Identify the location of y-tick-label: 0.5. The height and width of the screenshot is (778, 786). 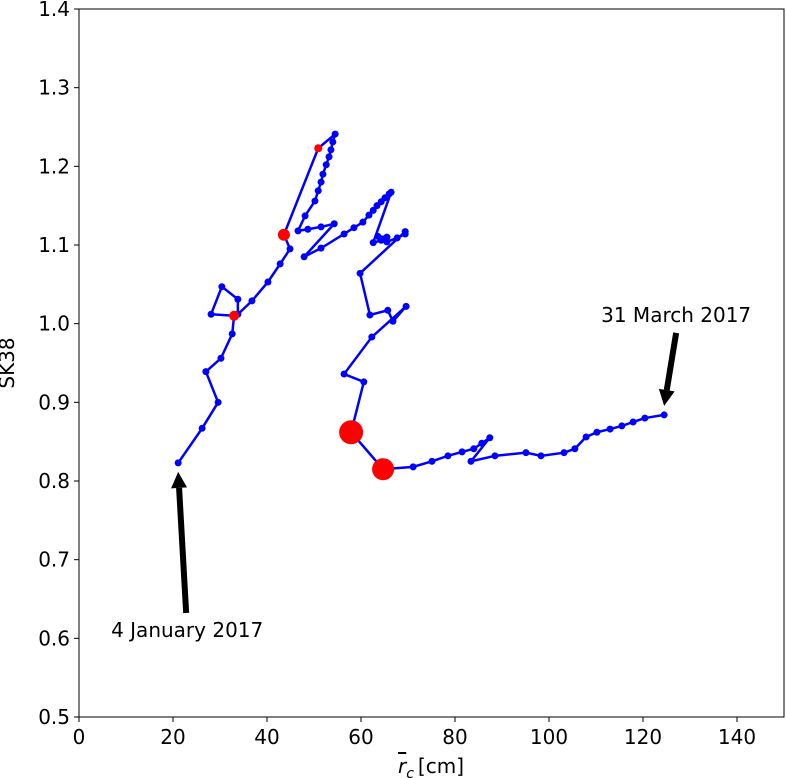
(54, 717).